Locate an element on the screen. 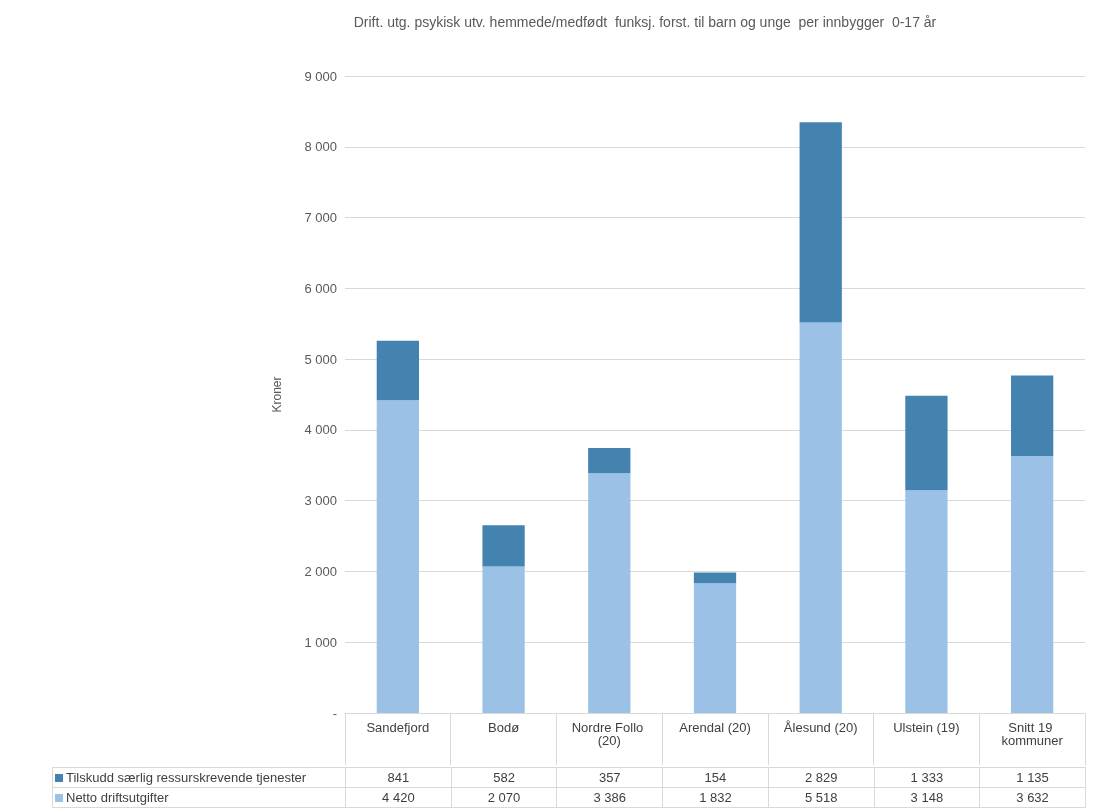  x-tick-label: Ulstein (19) is located at coordinates (926, 727).